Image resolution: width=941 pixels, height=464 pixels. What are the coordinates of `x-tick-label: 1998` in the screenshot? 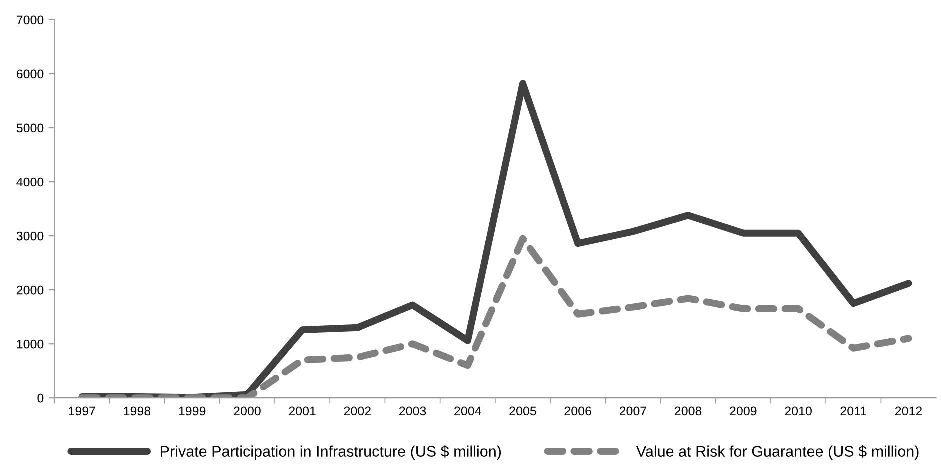 It's located at (137, 411).